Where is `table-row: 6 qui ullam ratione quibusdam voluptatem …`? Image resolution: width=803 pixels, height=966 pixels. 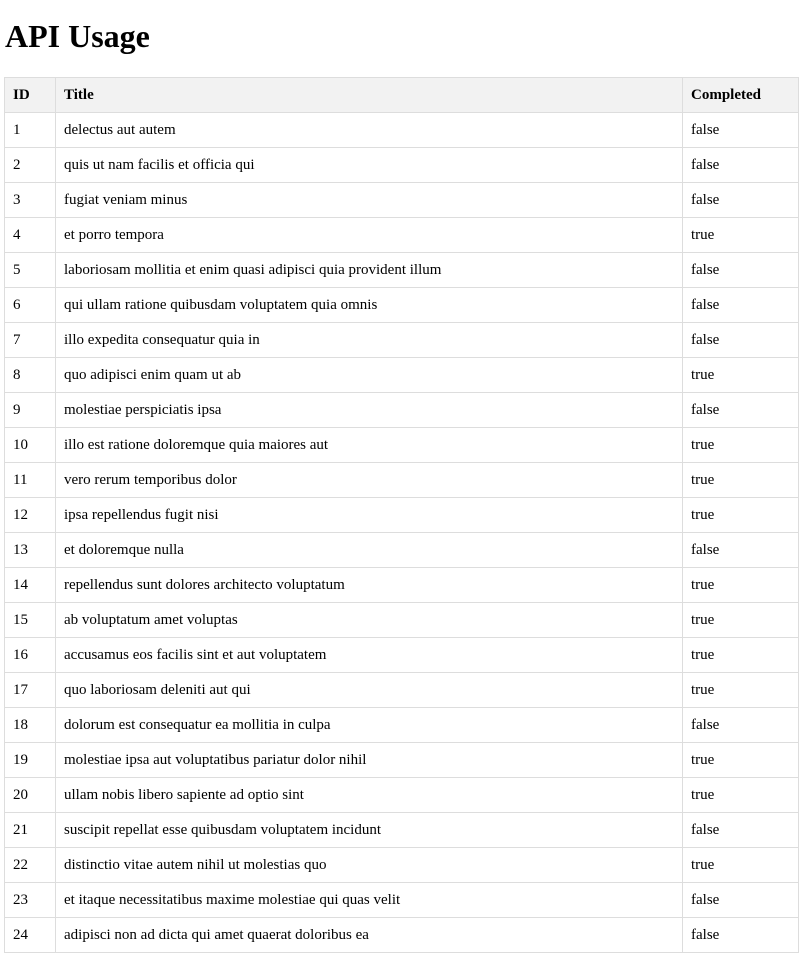 table-row: 6 qui ullam ratione quibusdam voluptatem … is located at coordinates (401, 305).